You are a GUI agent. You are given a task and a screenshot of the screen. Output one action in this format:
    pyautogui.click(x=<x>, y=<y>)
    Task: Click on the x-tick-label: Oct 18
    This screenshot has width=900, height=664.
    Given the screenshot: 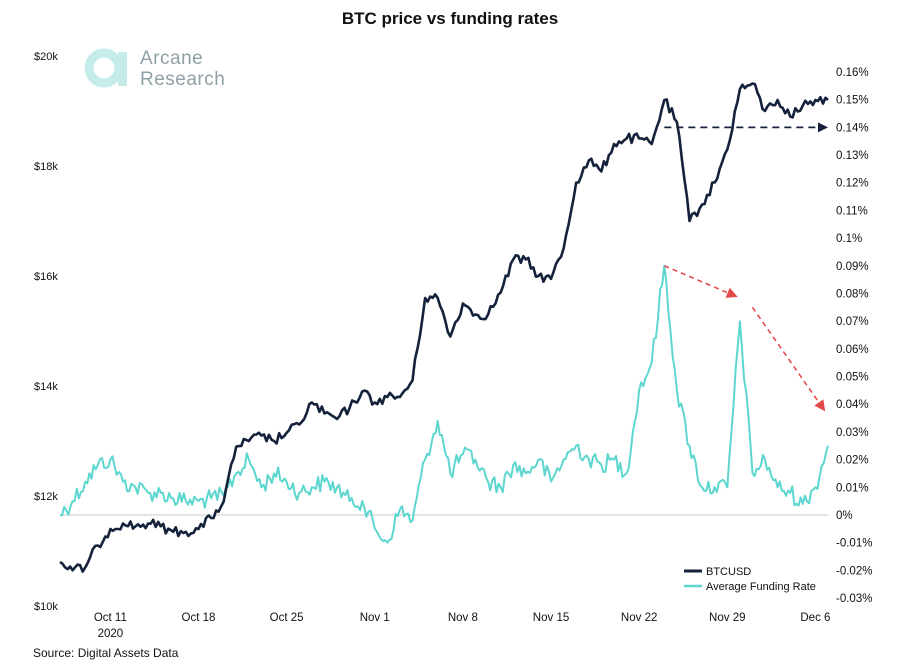 What is the action you would take?
    pyautogui.click(x=199, y=618)
    